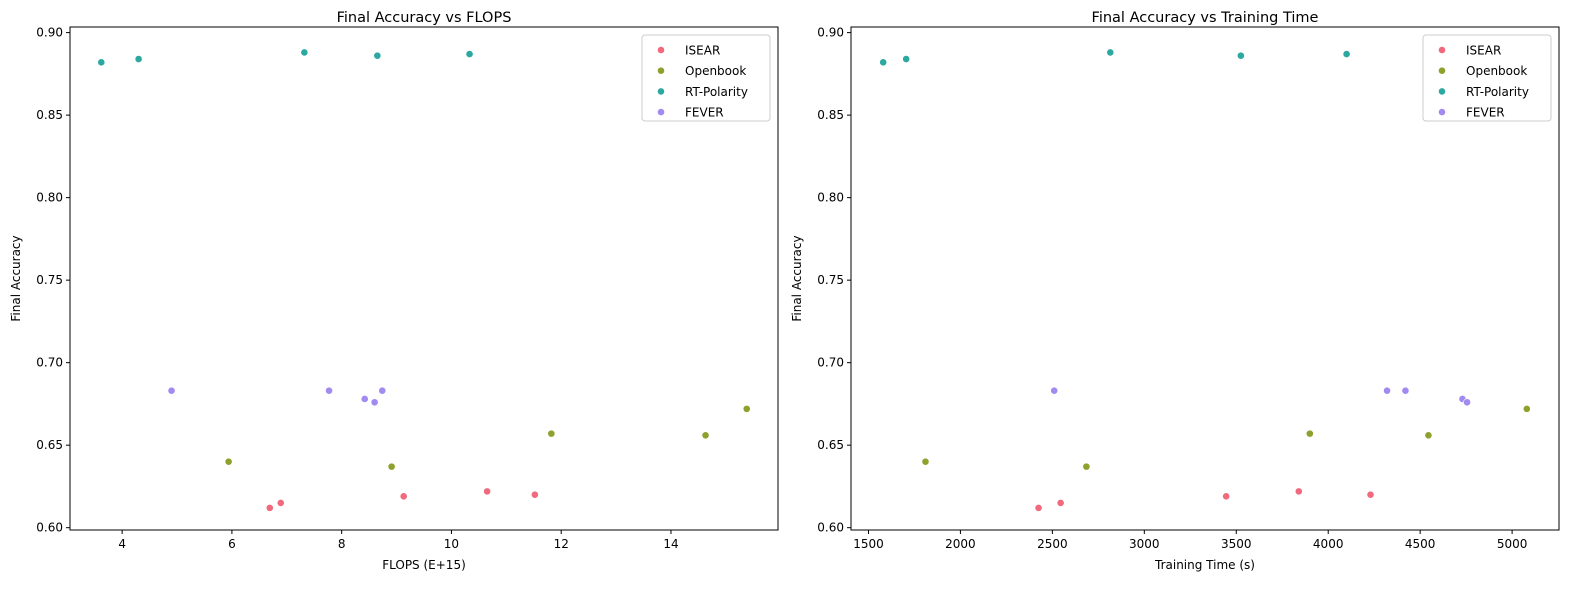 This screenshot has width=1589, height=594. Describe the element at coordinates (1144, 544) in the screenshot. I see `x-tick-label: 3000` at that location.